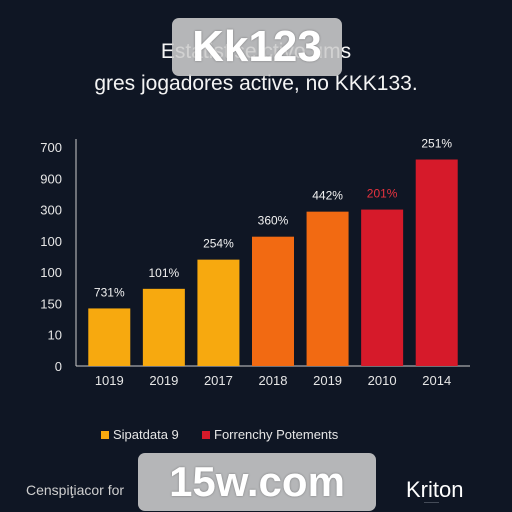 The height and width of the screenshot is (512, 512). I want to click on legend-swatch-red, so click(206, 435).